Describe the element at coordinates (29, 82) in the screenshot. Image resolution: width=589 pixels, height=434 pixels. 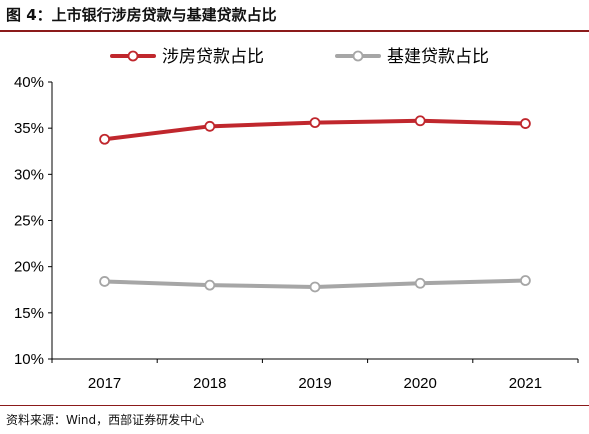
I see `y-tick-label: 40%` at that location.